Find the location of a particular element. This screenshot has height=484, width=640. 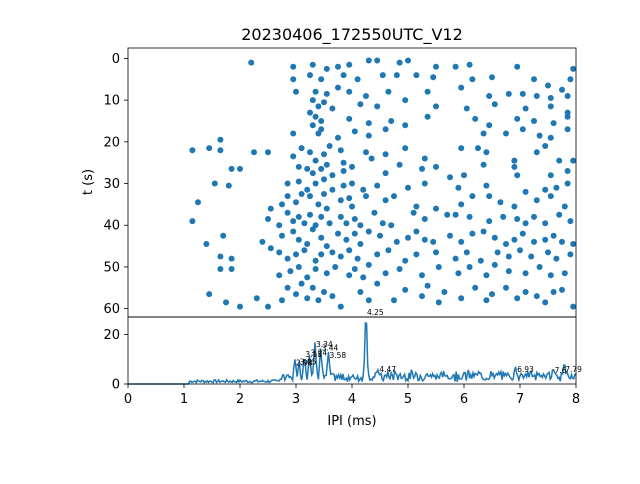

peak-label: 6.93 is located at coordinates (525, 369).